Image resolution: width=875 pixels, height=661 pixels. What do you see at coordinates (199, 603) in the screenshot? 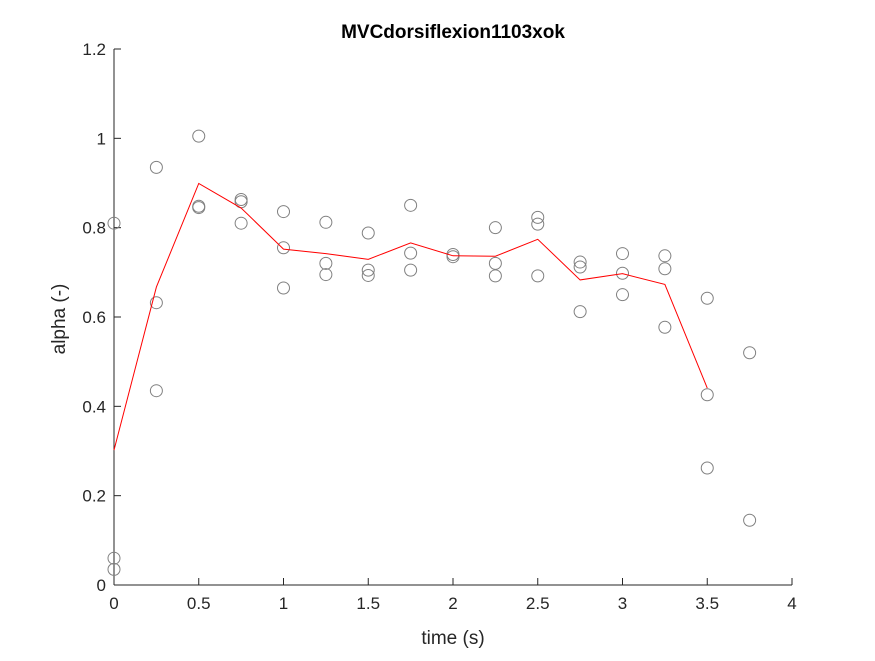
I see `x-tick-label: 0.5` at bounding box center [199, 603].